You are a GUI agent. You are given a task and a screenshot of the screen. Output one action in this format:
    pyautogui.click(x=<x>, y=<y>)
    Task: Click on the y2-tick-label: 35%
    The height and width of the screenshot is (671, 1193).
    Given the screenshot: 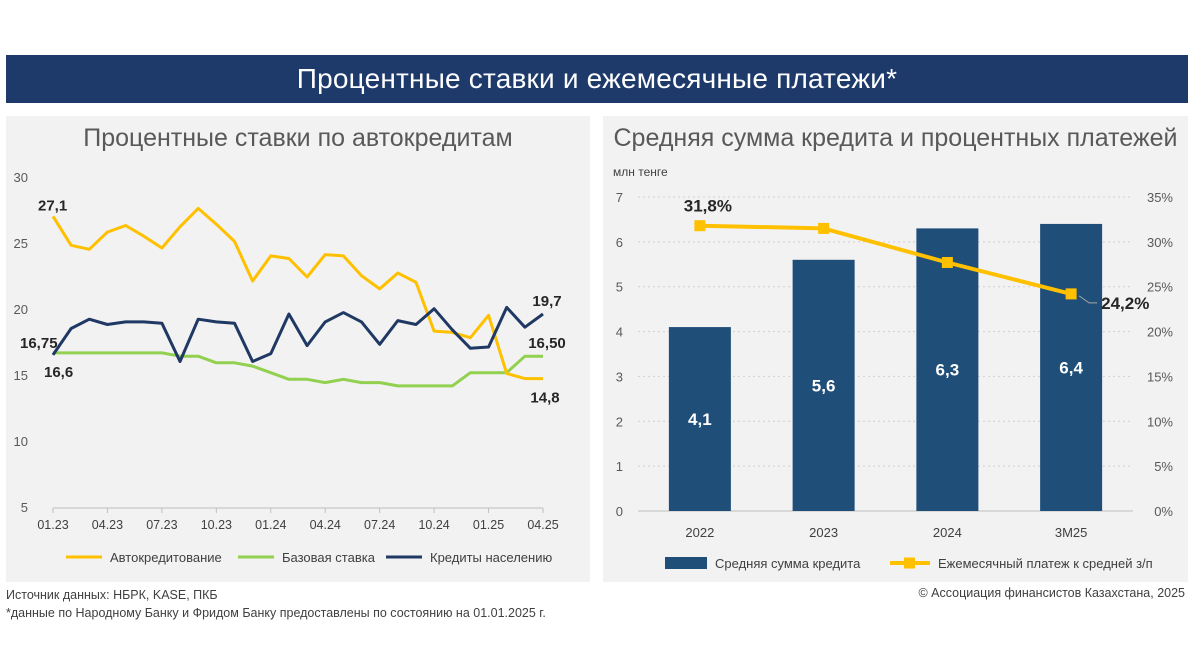 What is the action you would take?
    pyautogui.click(x=1160, y=197)
    